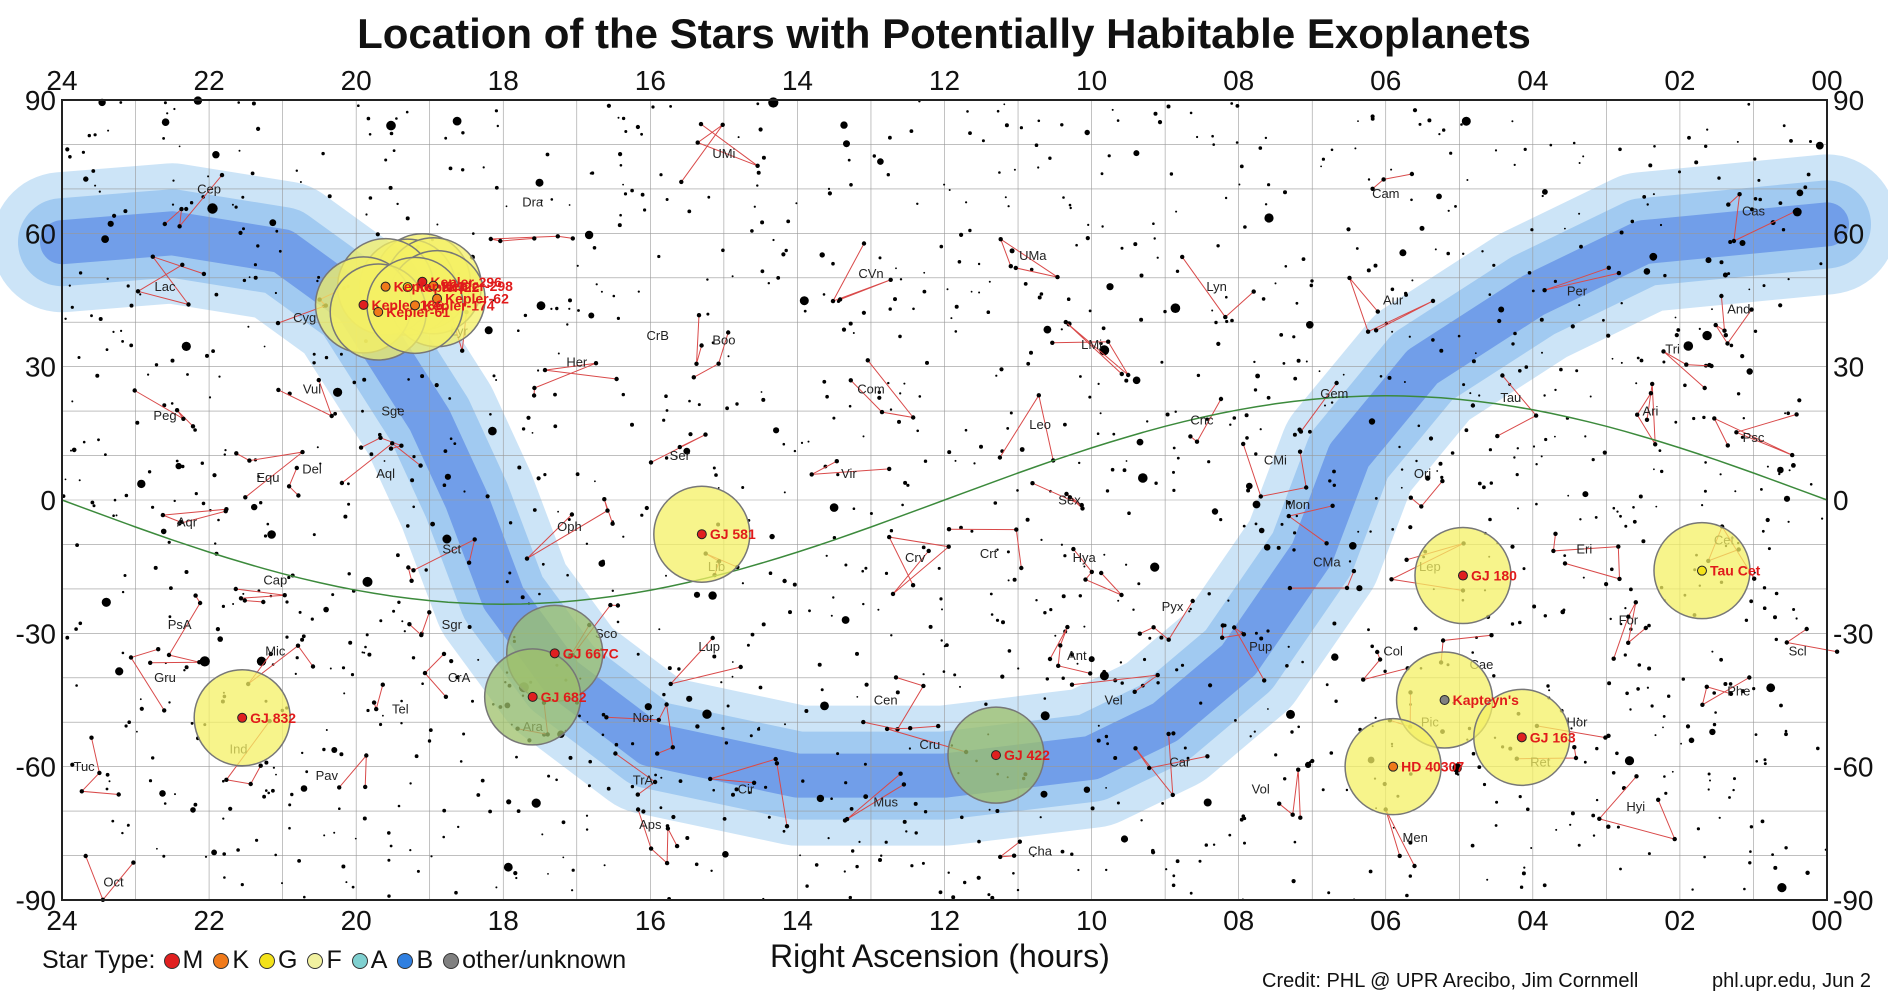  Describe the element at coordinates (1486, 700) in the screenshot. I see `exoplanet-label: Kapteyn's` at that location.